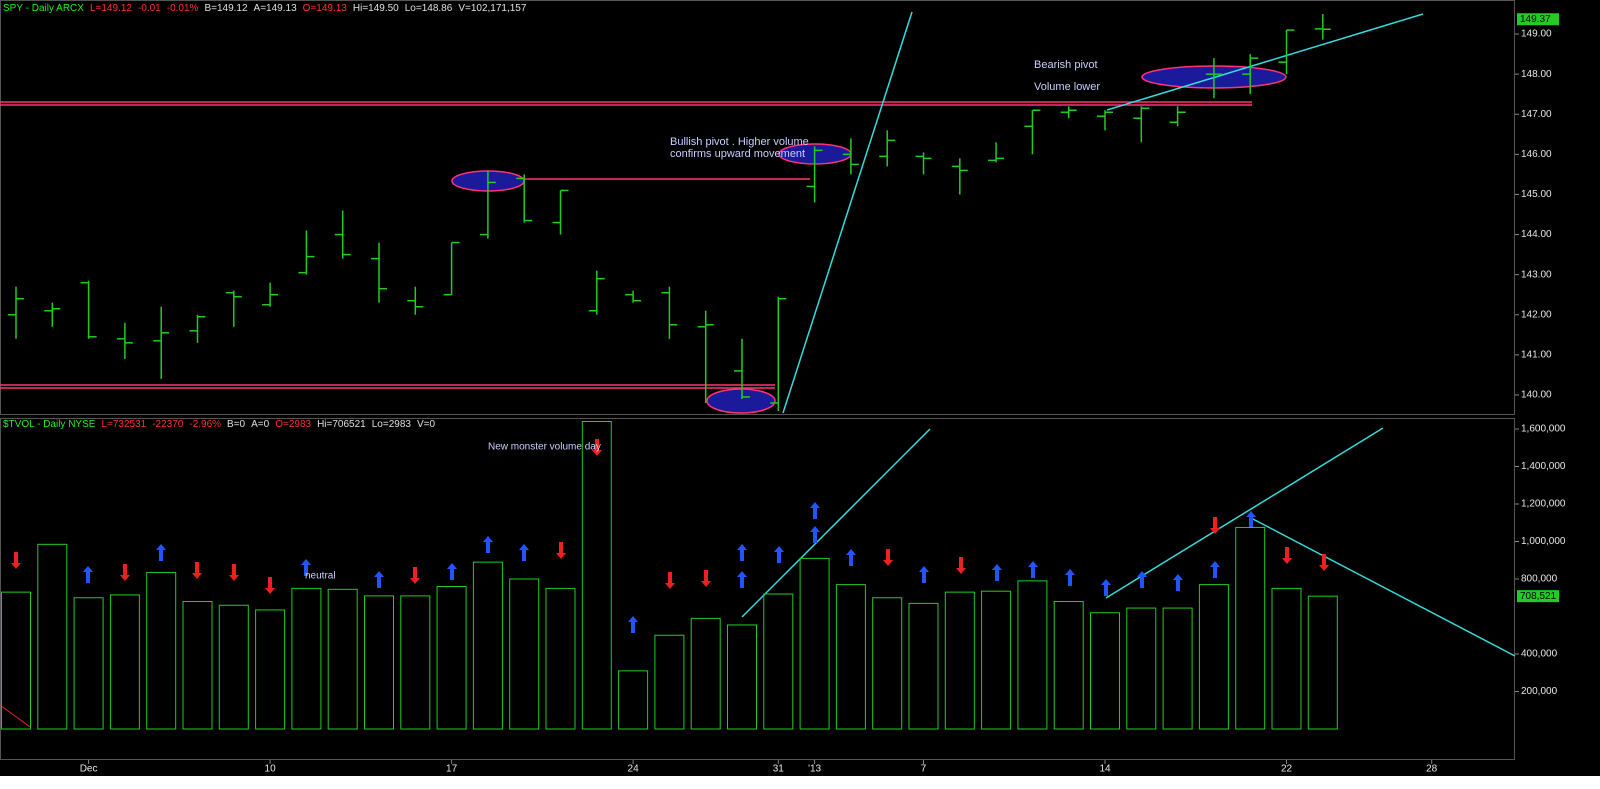 This screenshot has height=789, width=1600. Describe the element at coordinates (1539, 654) in the screenshot. I see `y-tick-label: 400,000` at that location.